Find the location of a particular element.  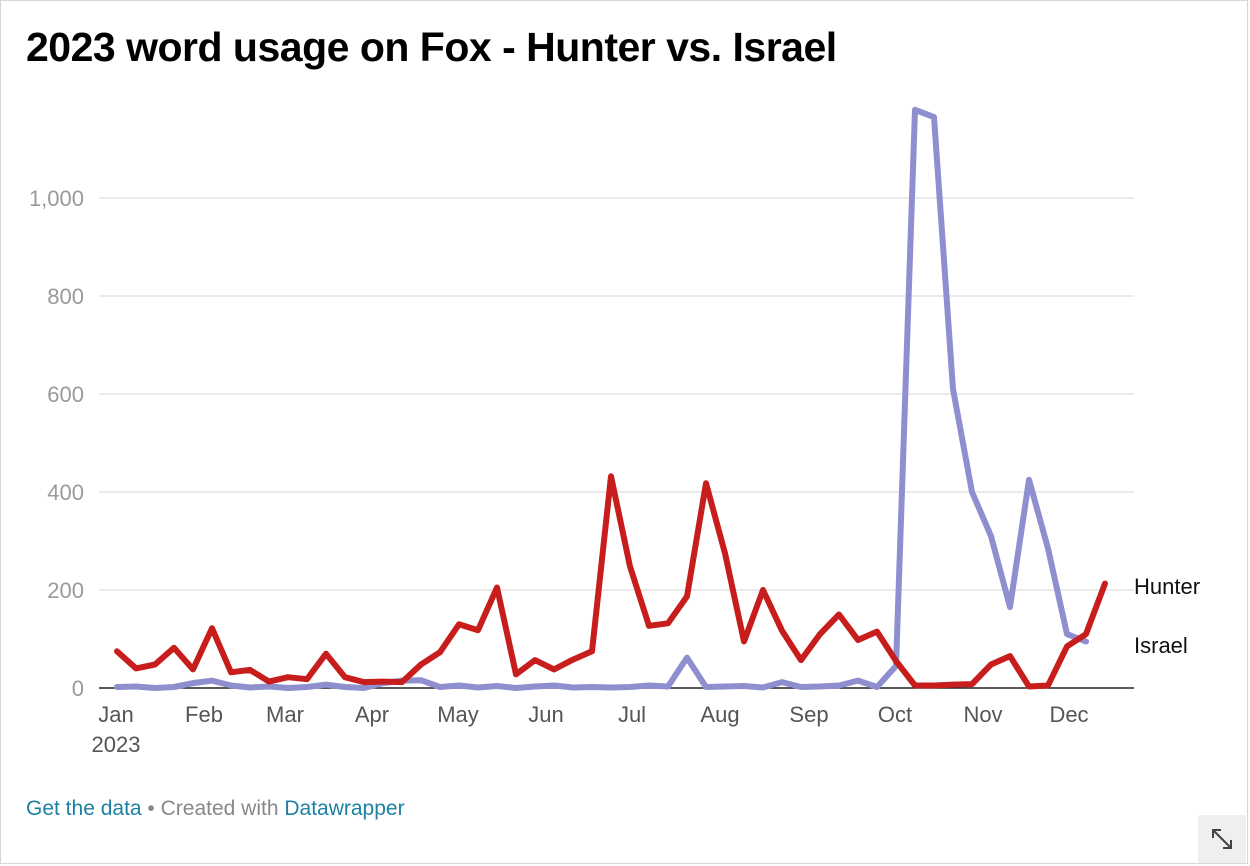

x-tick-label: Oct is located at coordinates (895, 714).